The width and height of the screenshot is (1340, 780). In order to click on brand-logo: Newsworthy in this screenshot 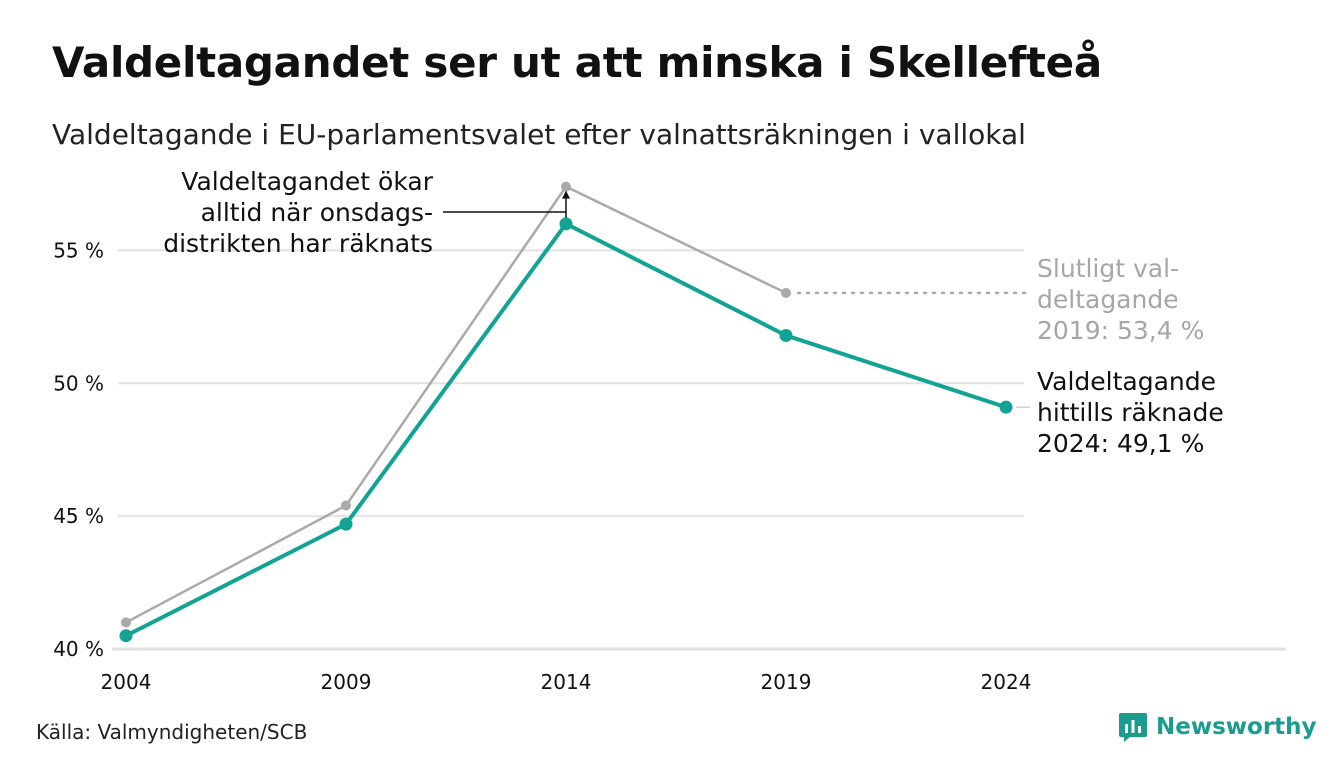, I will do `click(1217, 727)`.